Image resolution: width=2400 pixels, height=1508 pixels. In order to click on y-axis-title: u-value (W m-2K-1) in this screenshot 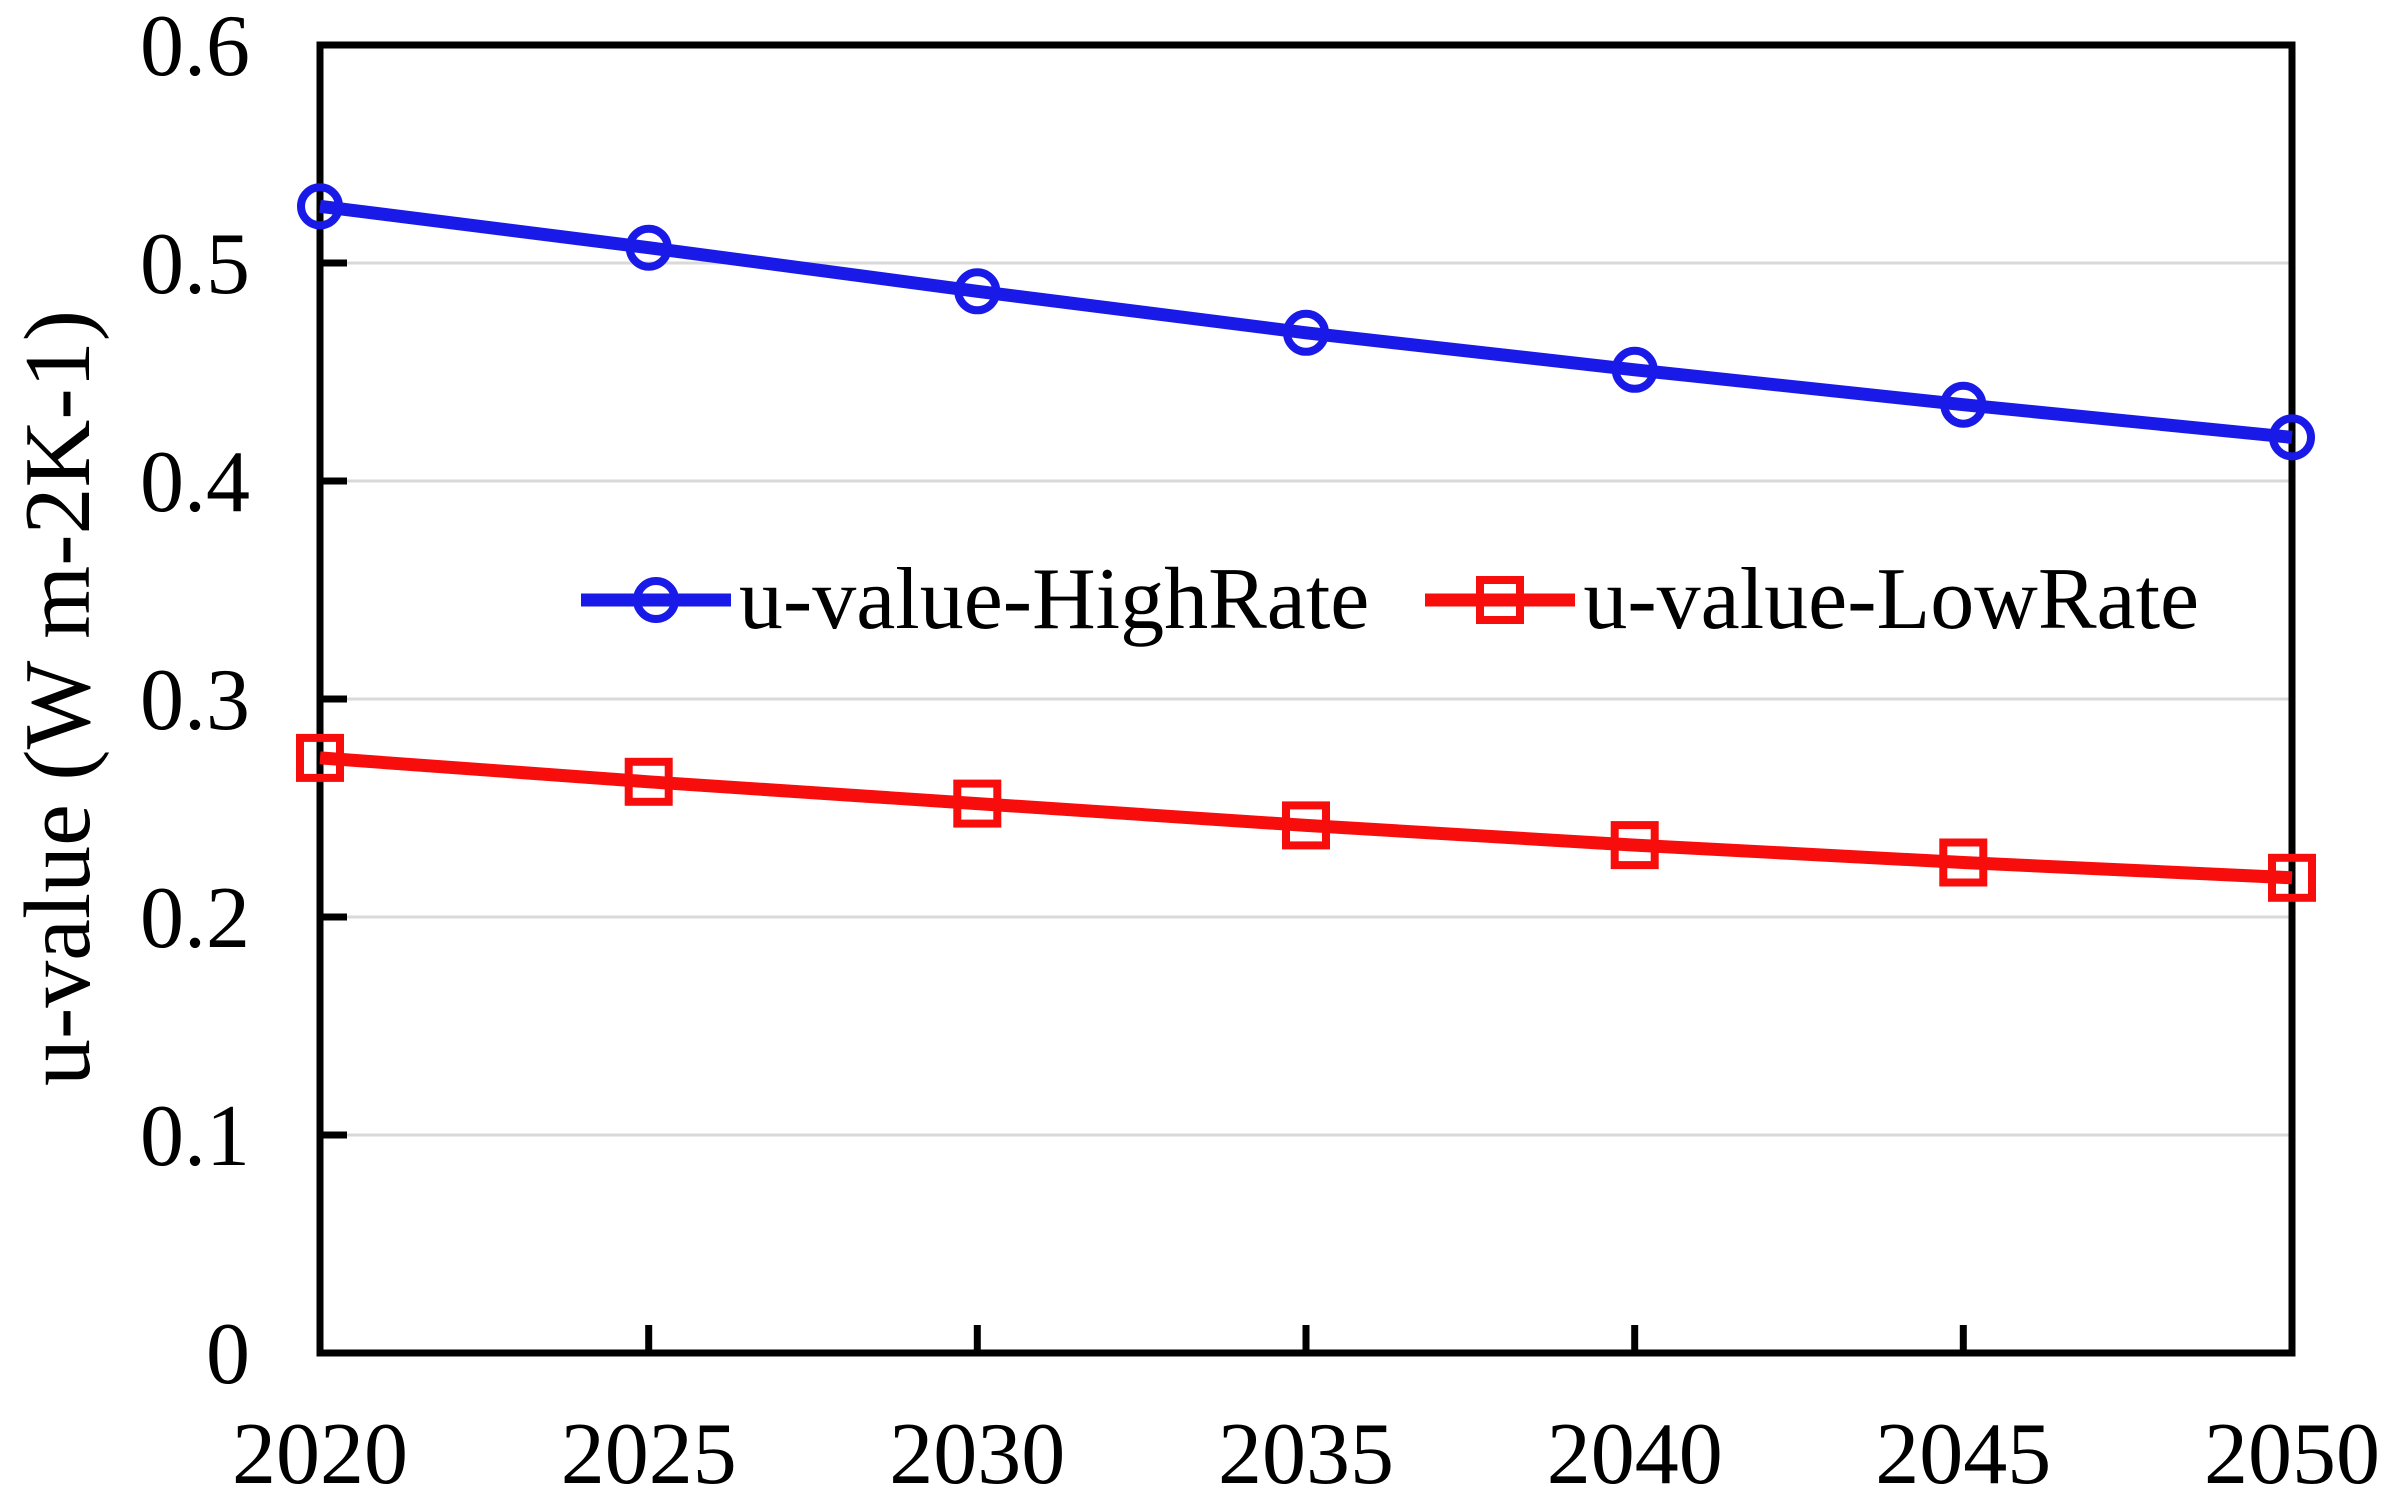, I will do `click(58, 698)`.